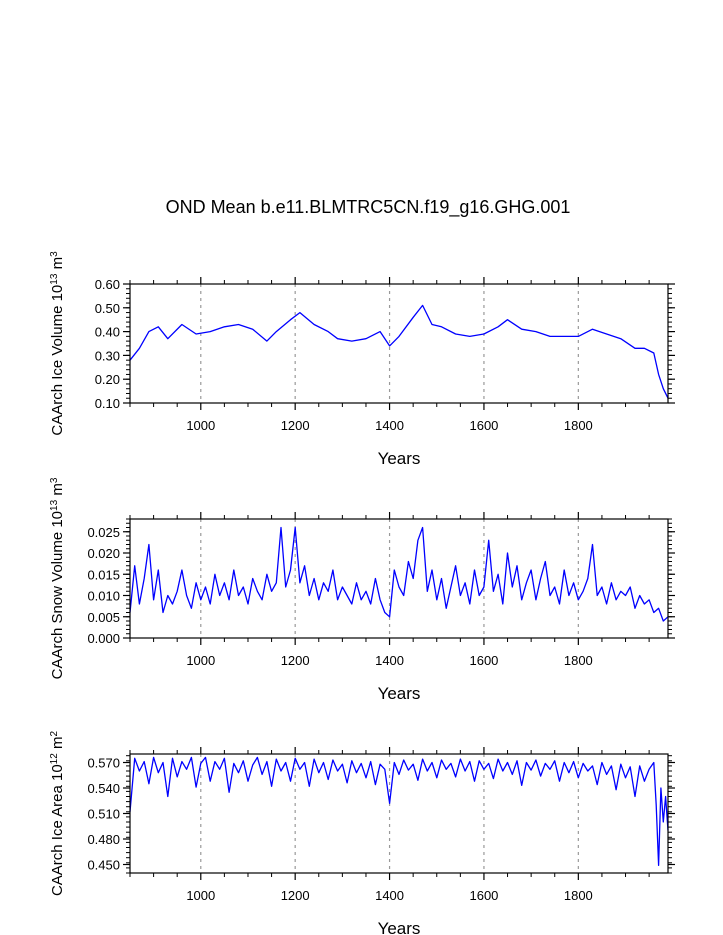  Describe the element at coordinates (107, 379) in the screenshot. I see `y-tick-label: 0.20` at that location.